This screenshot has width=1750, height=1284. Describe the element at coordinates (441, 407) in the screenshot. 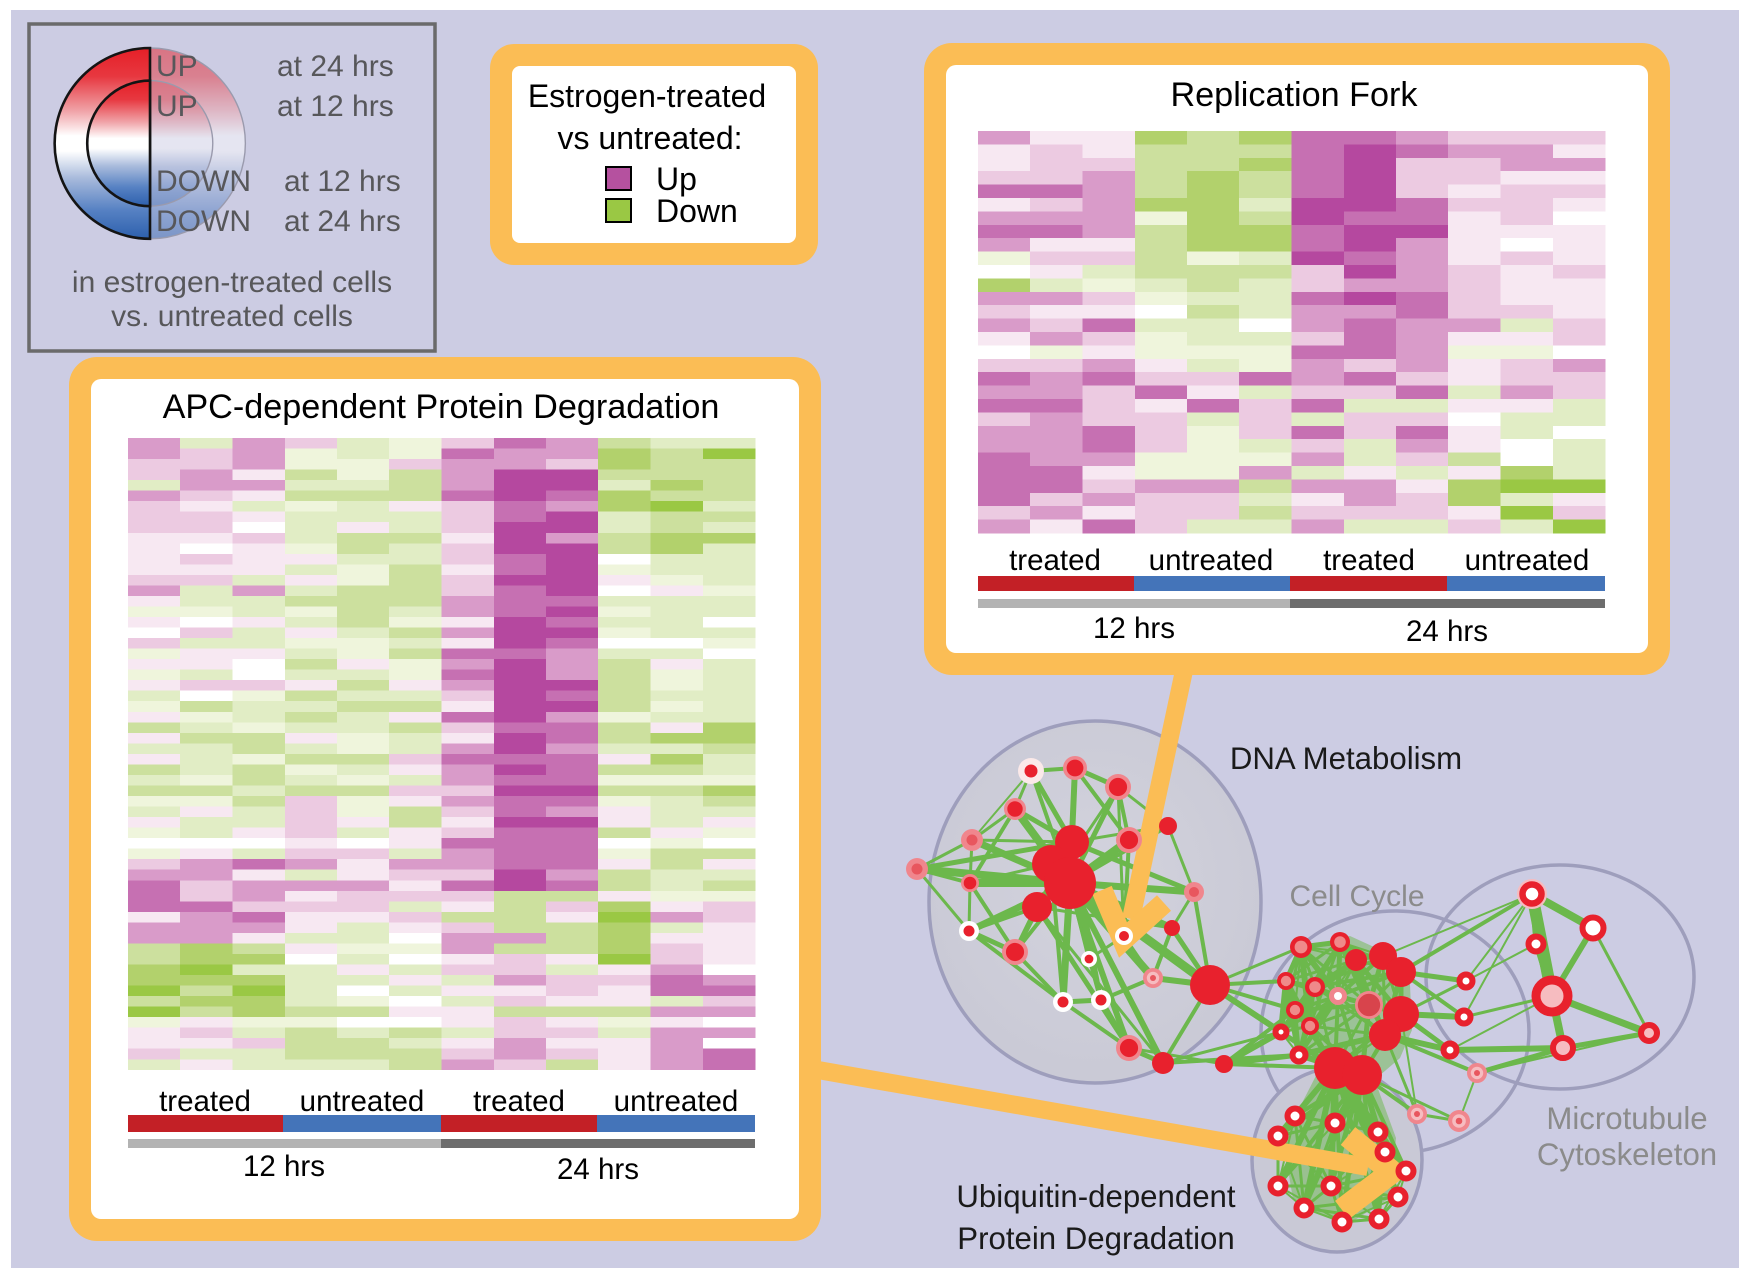

I see `svg-text:APC-dependent Protein Degradat: APC-dependent Protein Degradation` at that location.